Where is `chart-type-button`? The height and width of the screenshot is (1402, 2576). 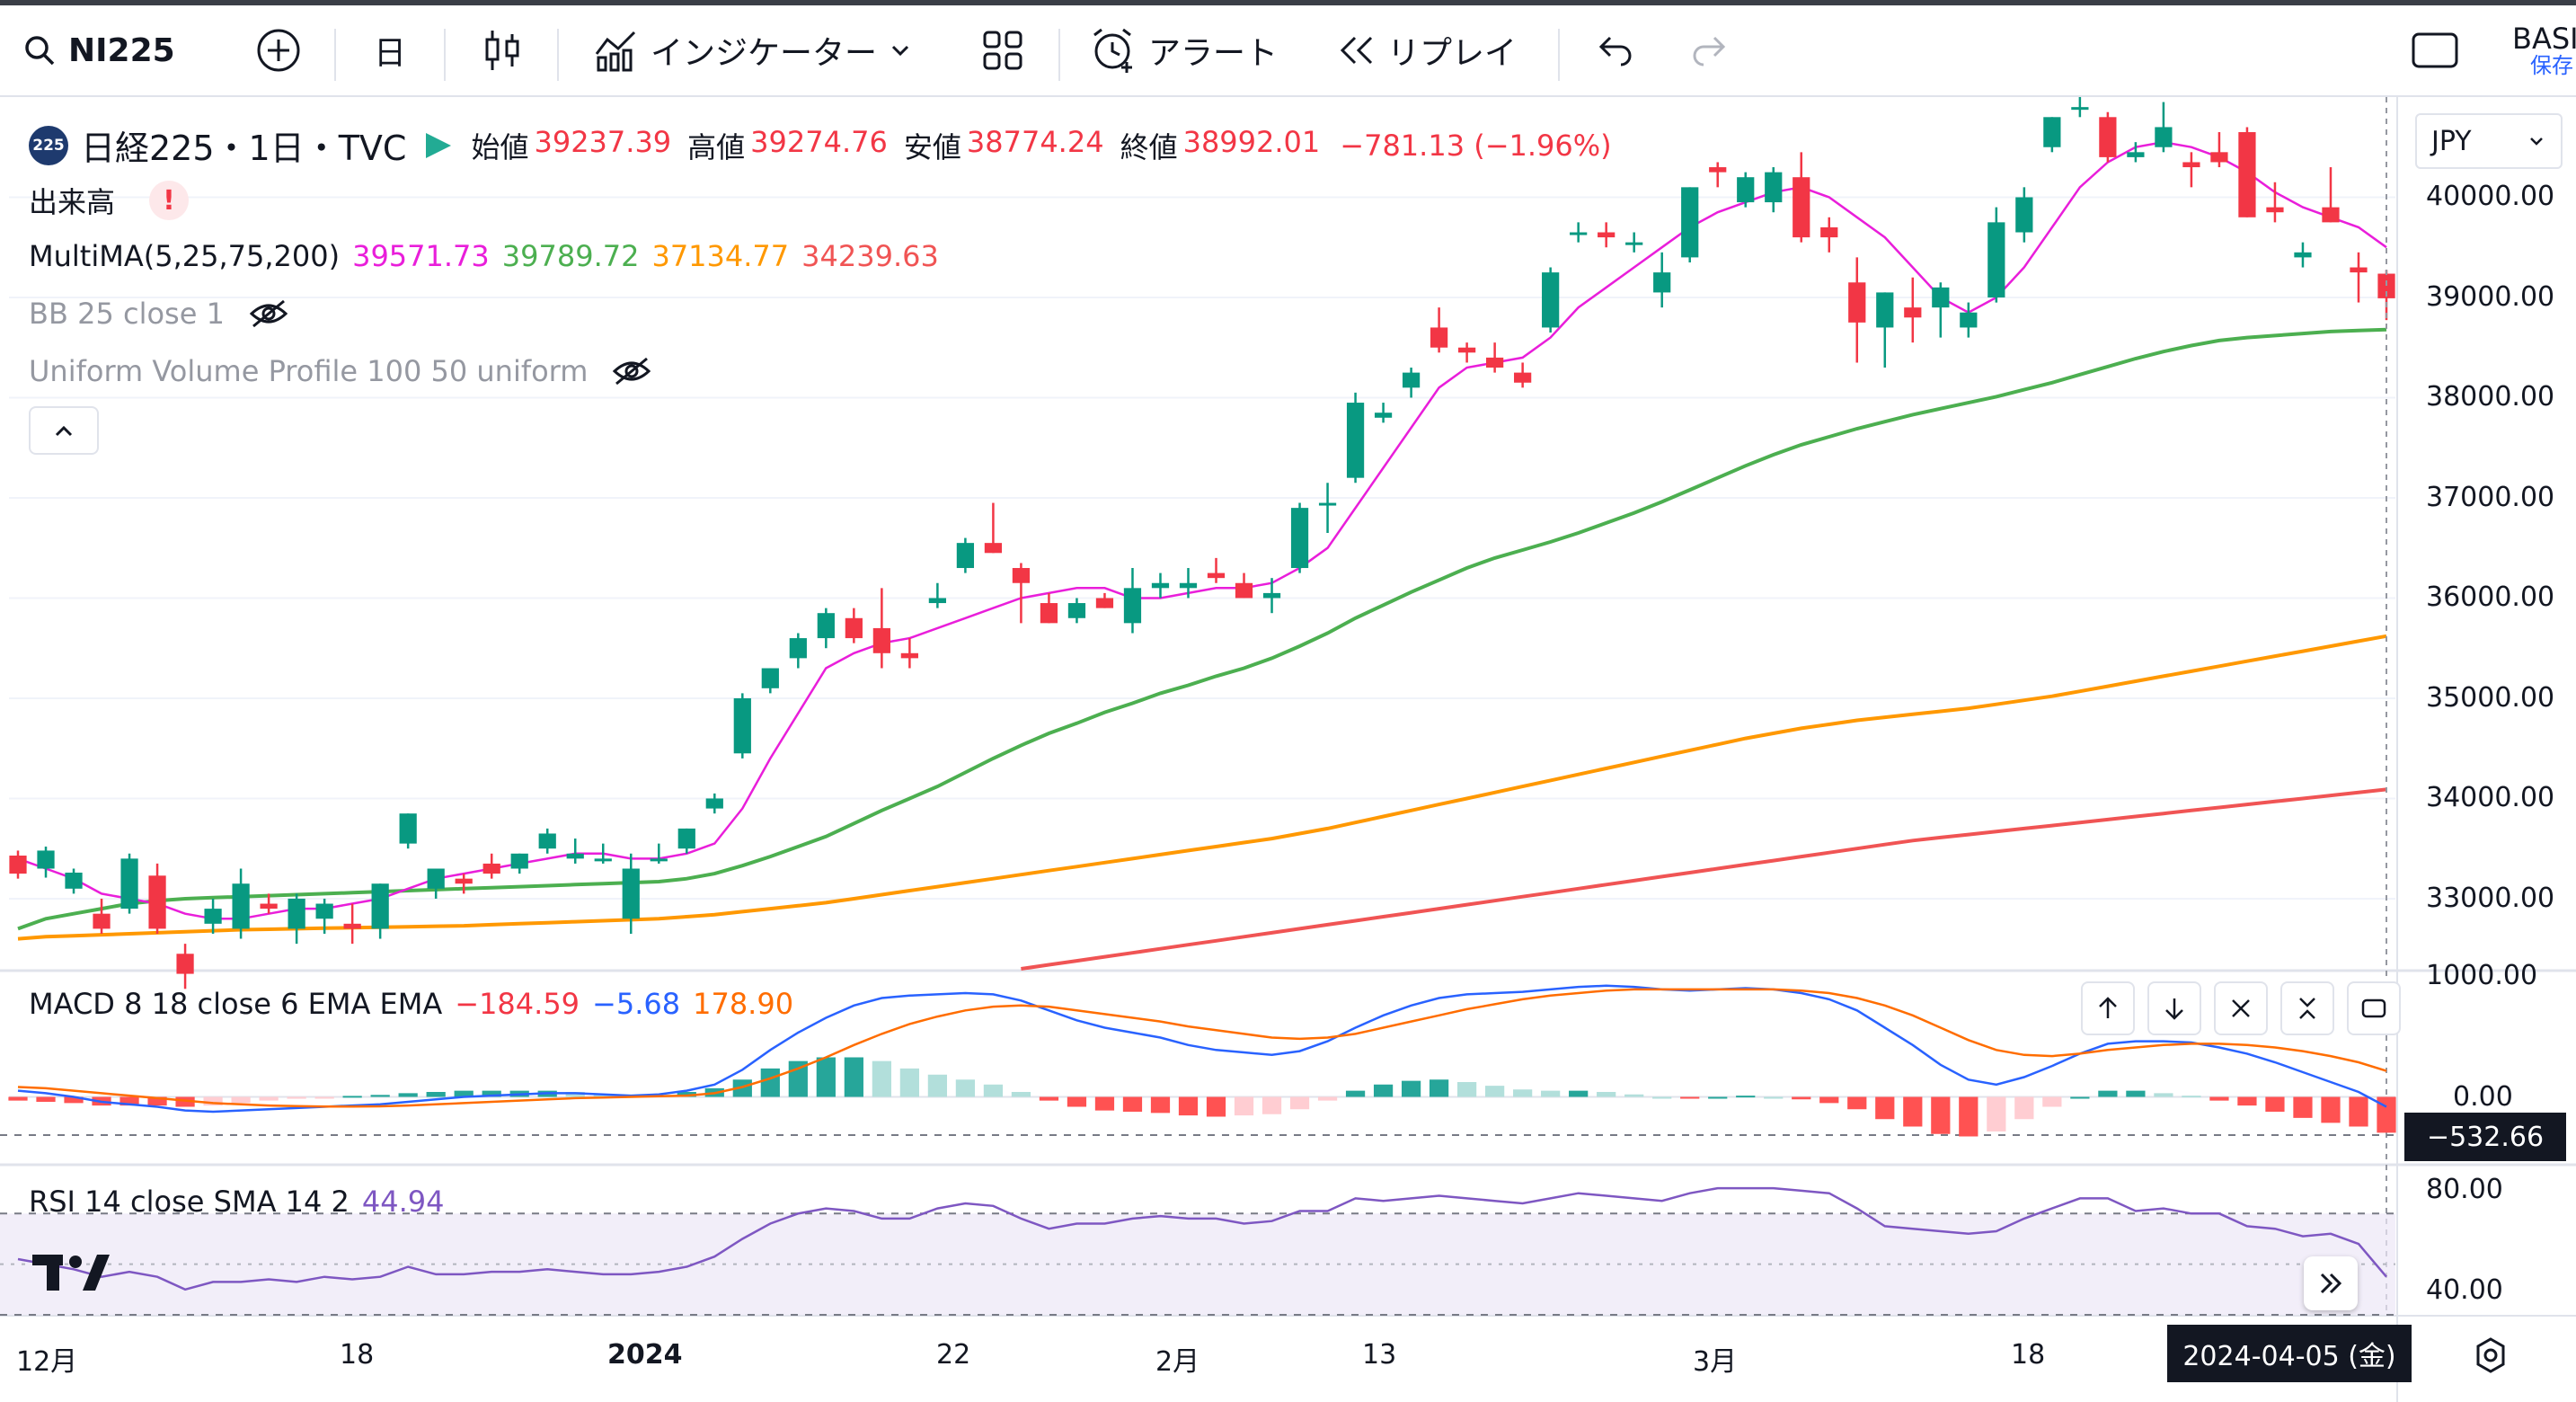
chart-type-button is located at coordinates (502, 50).